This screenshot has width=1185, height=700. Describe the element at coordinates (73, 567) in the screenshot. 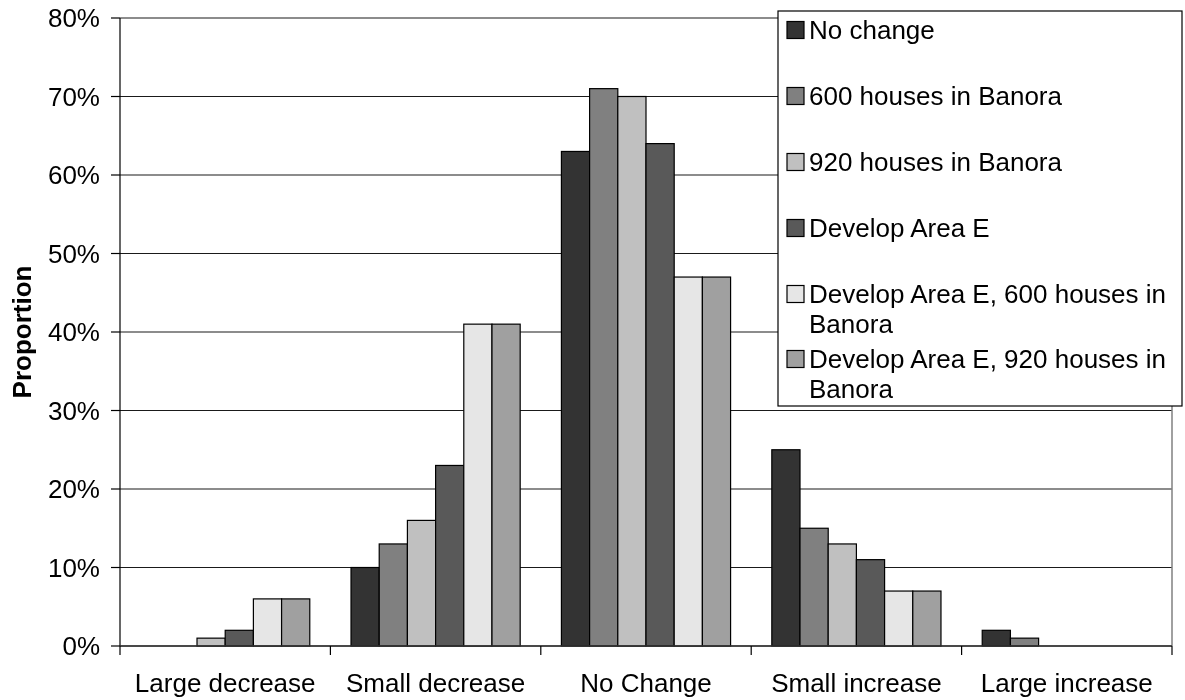

I see `y-tick-label: 10%` at that location.